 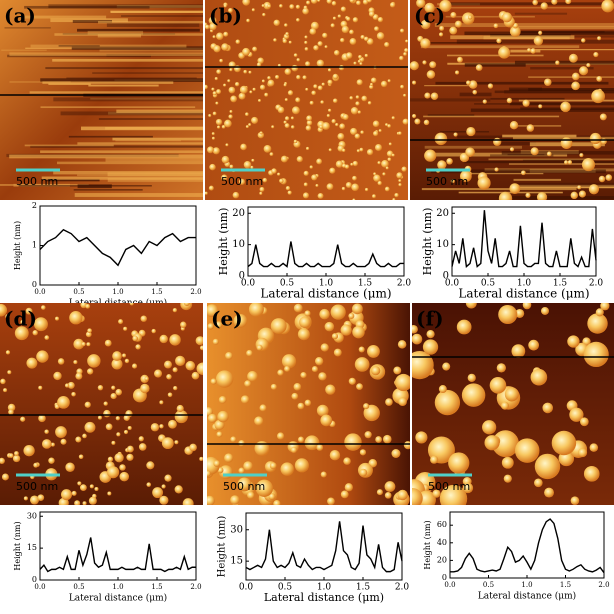 I want to click on y-tick-label: 10, so click(x=238, y=244).